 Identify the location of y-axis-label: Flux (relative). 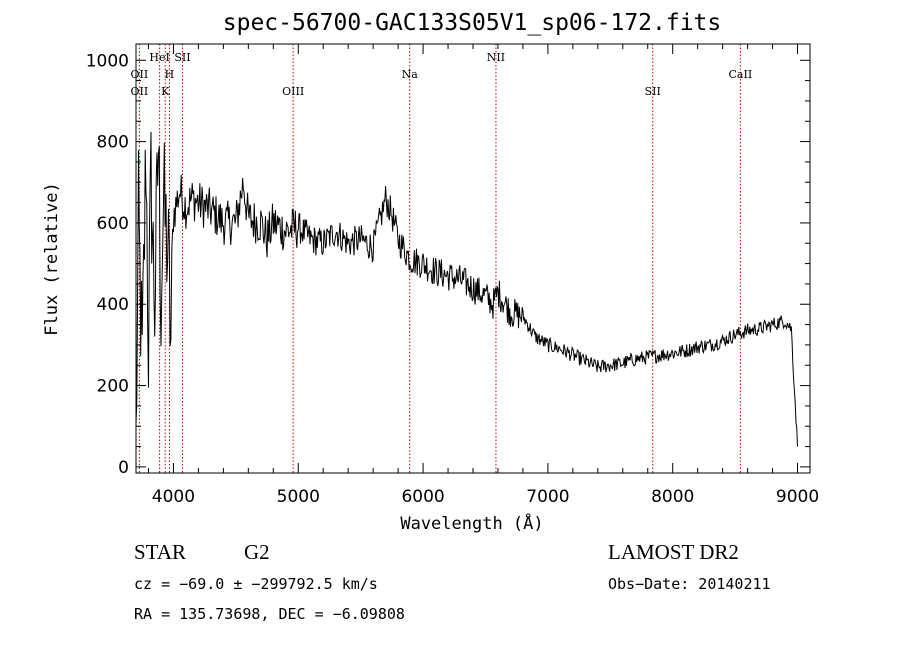
(52, 259).